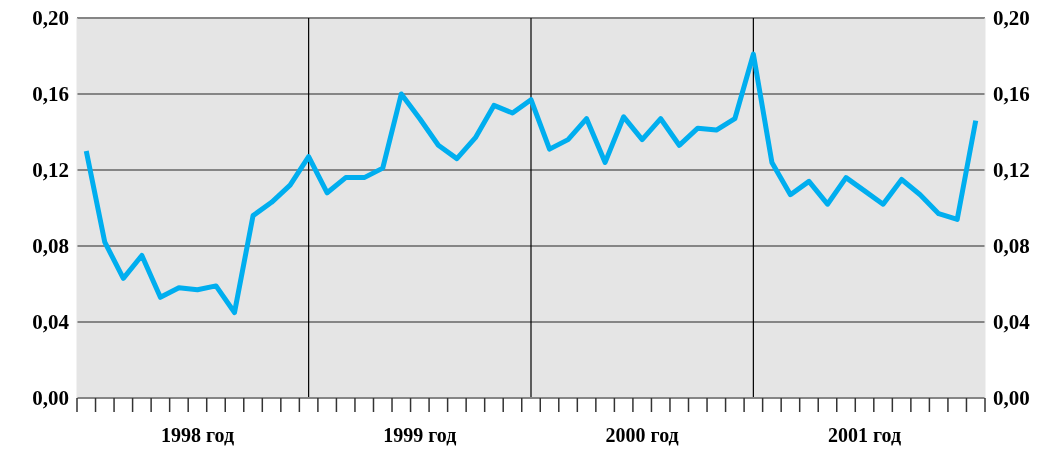 The height and width of the screenshot is (456, 1055). What do you see at coordinates (642, 435) in the screenshot?
I see `x-tick-label: 2000 год` at bounding box center [642, 435].